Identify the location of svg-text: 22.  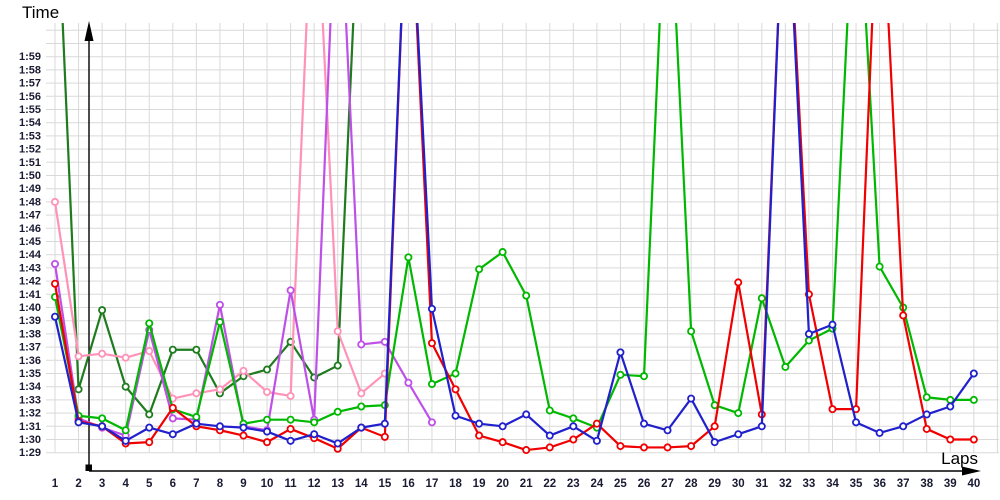
(549, 484).